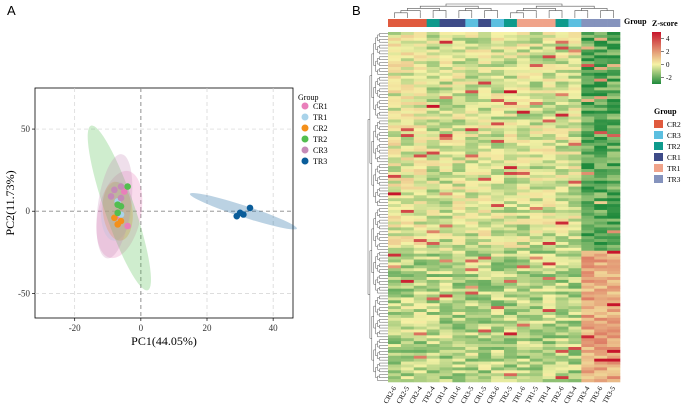 The height and width of the screenshot is (410, 685). What do you see at coordinates (565, 7) in the screenshot?
I see `dendrogram-branch` at bounding box center [565, 7].